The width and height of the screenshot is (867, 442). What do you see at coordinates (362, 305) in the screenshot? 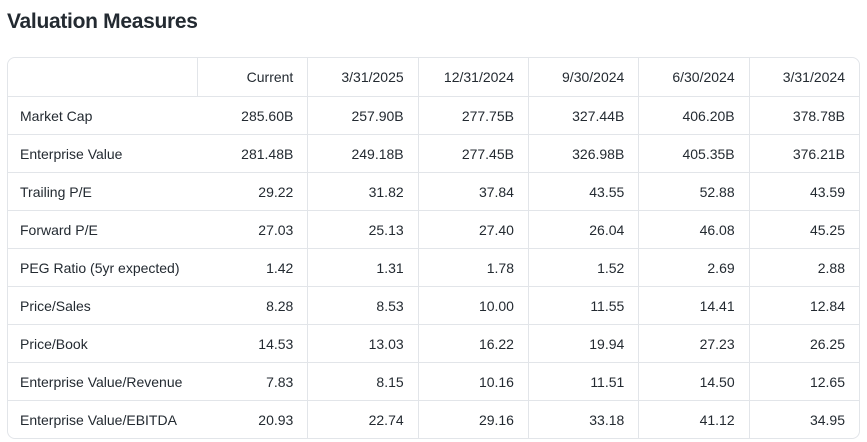
I see `value-cell: 8.53` at bounding box center [362, 305].